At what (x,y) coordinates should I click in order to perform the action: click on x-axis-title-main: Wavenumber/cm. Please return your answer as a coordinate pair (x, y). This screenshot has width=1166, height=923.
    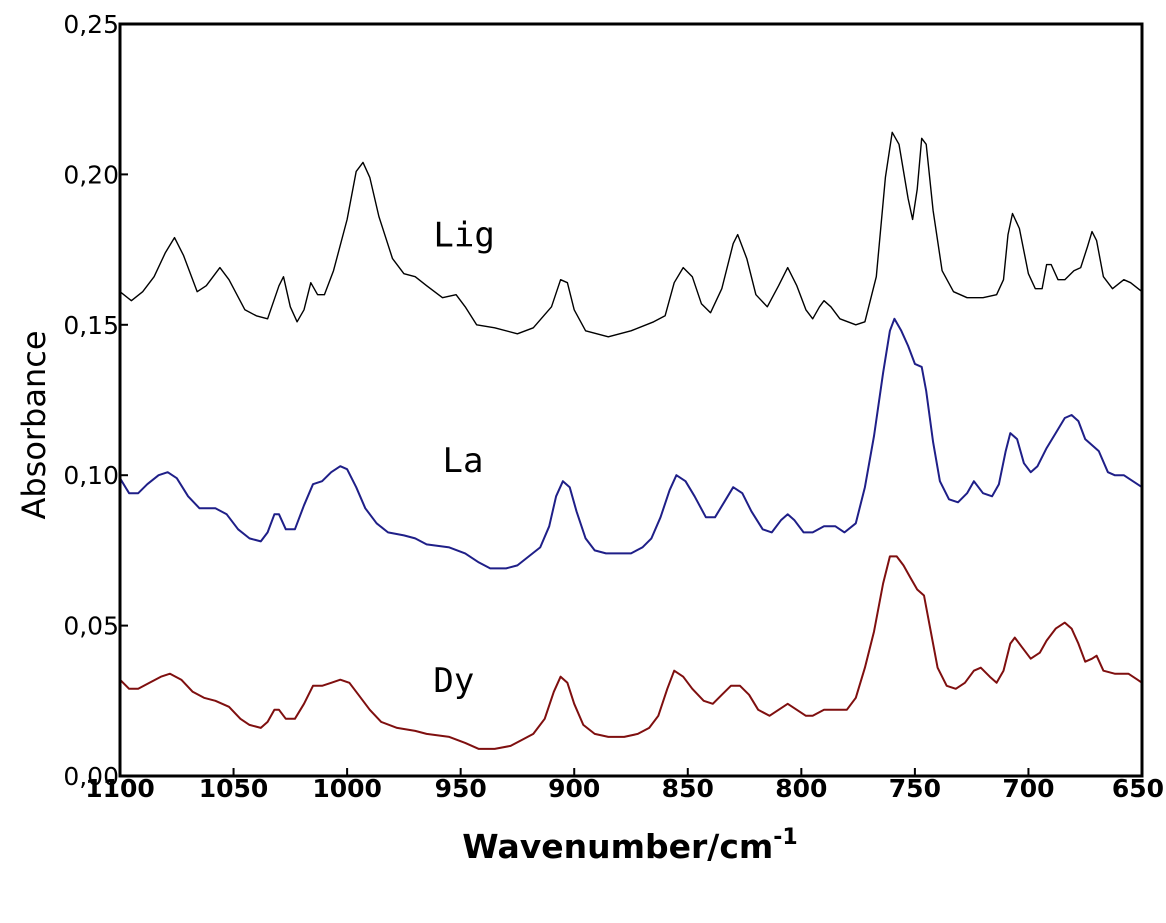
    Looking at the image, I should click on (617, 846).